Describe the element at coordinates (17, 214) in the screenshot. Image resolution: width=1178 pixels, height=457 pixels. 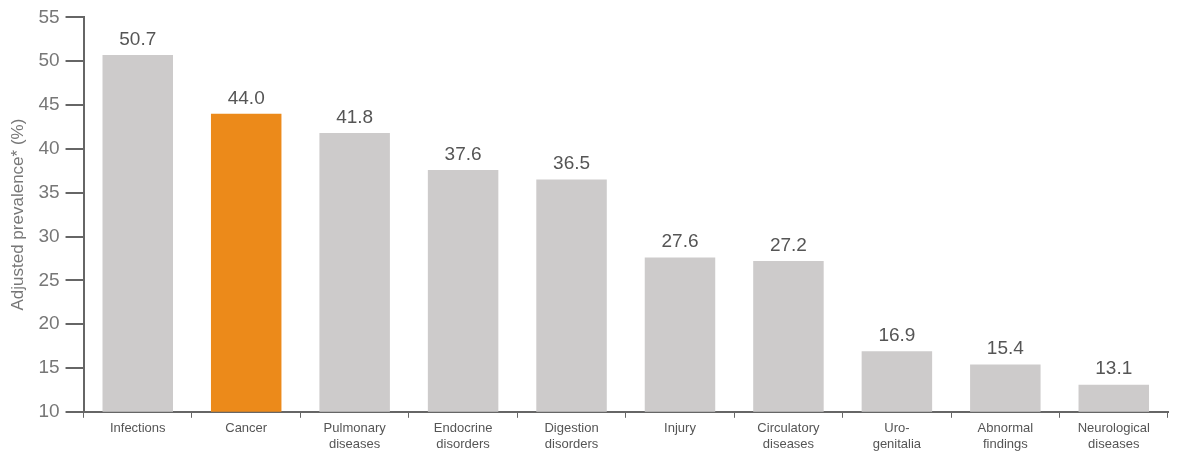
I see `y-axis-title: Adjusted prevalence* (%)` at that location.